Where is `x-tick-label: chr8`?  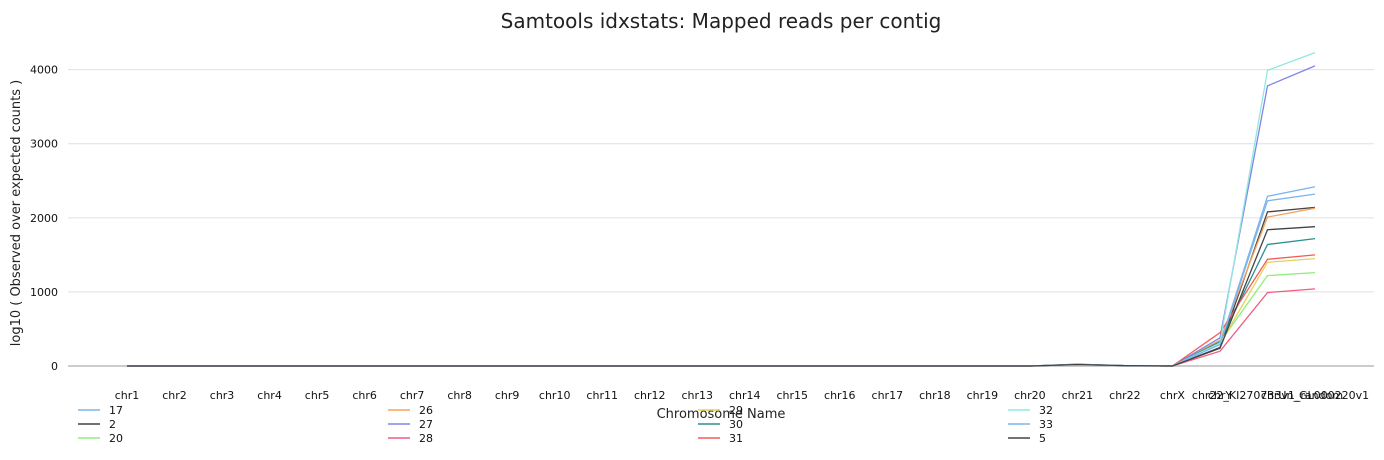
x-tick-label: chr8 is located at coordinates (459, 395).